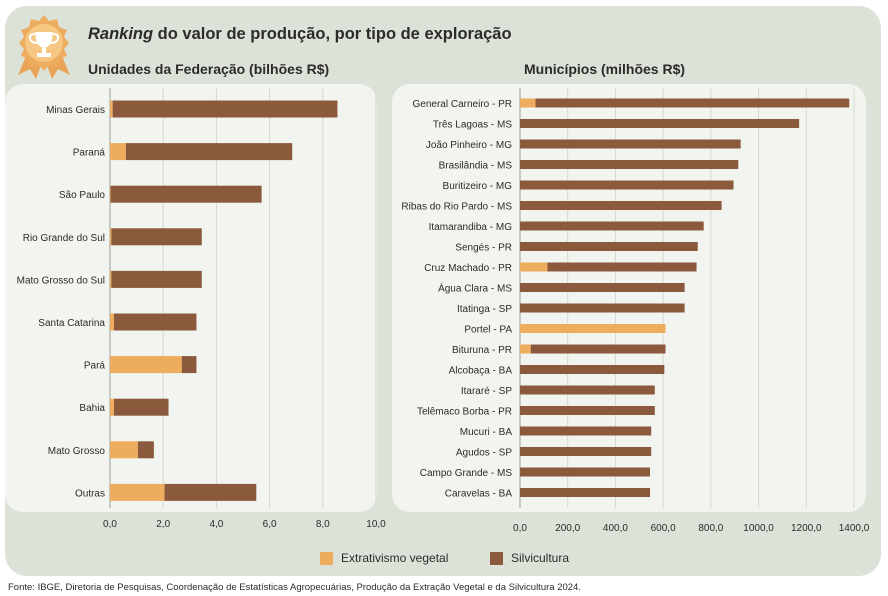 Image resolution: width=888 pixels, height=596 pixels. What do you see at coordinates (326, 558) in the screenshot?
I see `legend-swatch-extrativismo` at bounding box center [326, 558].